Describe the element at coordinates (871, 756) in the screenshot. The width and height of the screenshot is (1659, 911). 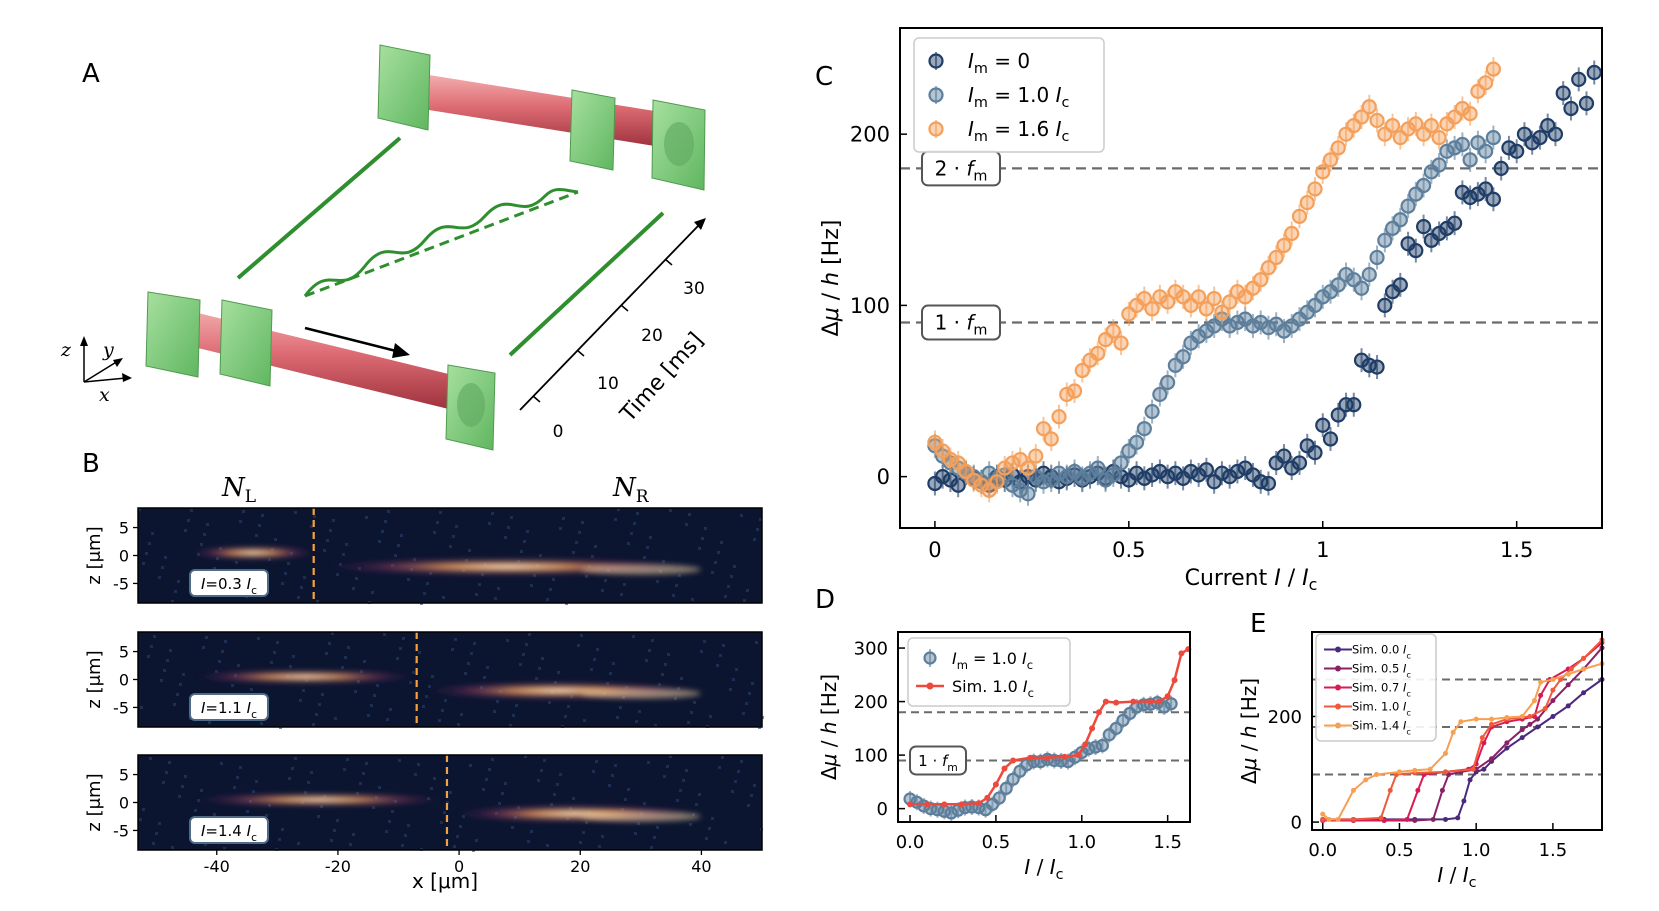
I see `y-tick-label-1: 100` at that location.